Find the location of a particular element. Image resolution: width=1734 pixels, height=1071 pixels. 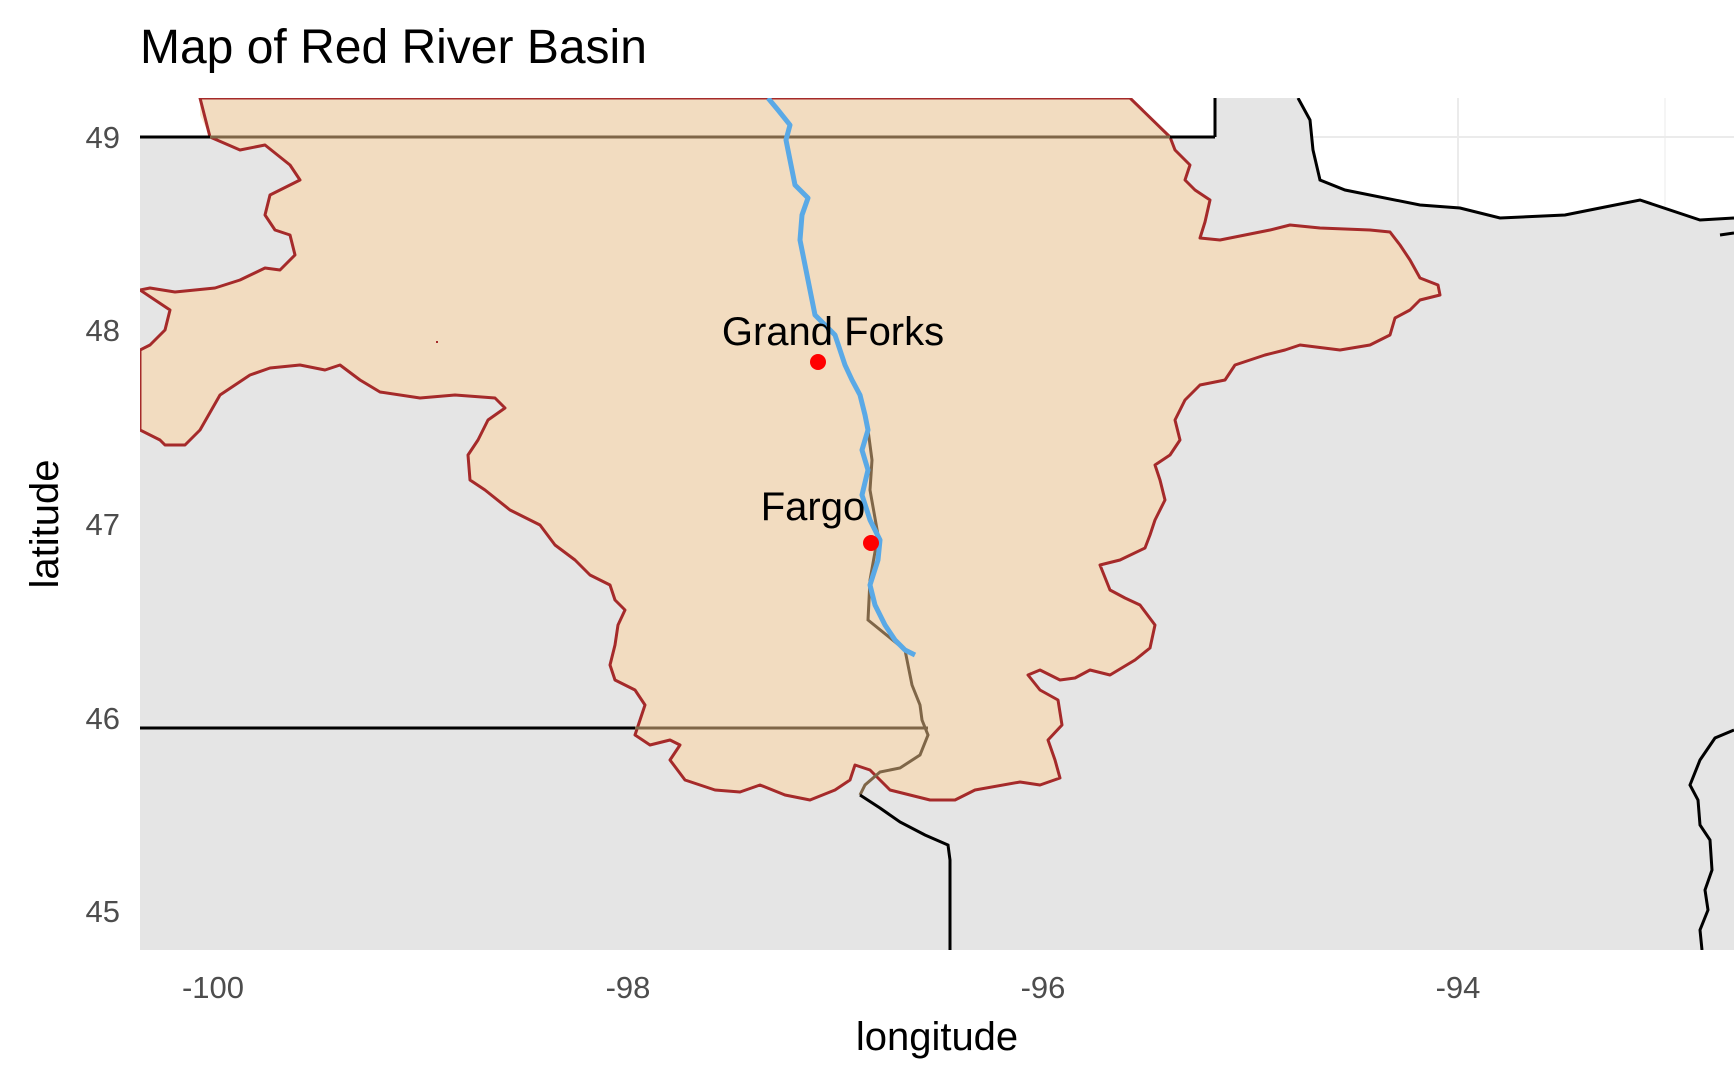

city-label-fargo: Fargo is located at coordinates (813, 507).